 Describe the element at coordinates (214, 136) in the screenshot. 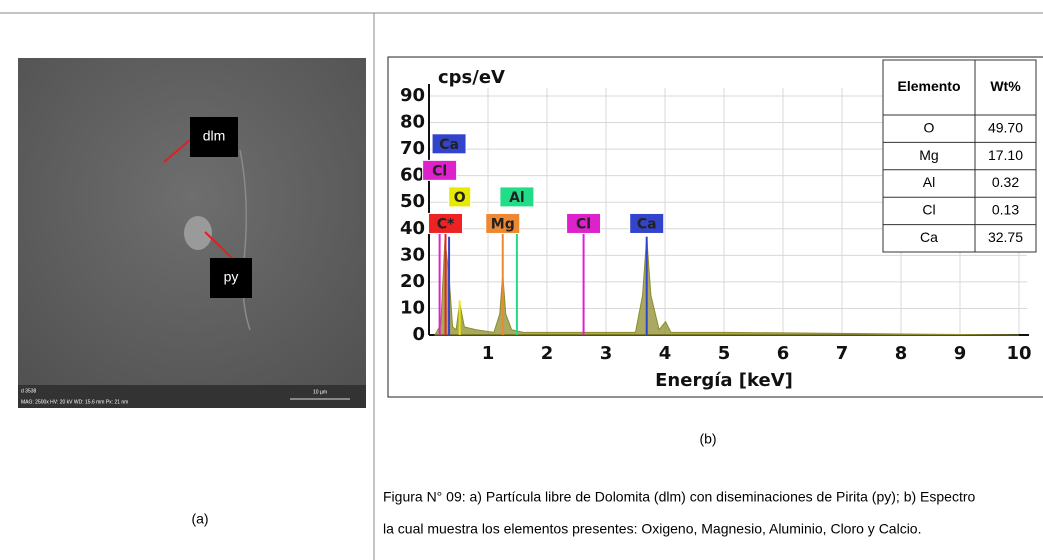

I see `sem-label: dlm` at that location.